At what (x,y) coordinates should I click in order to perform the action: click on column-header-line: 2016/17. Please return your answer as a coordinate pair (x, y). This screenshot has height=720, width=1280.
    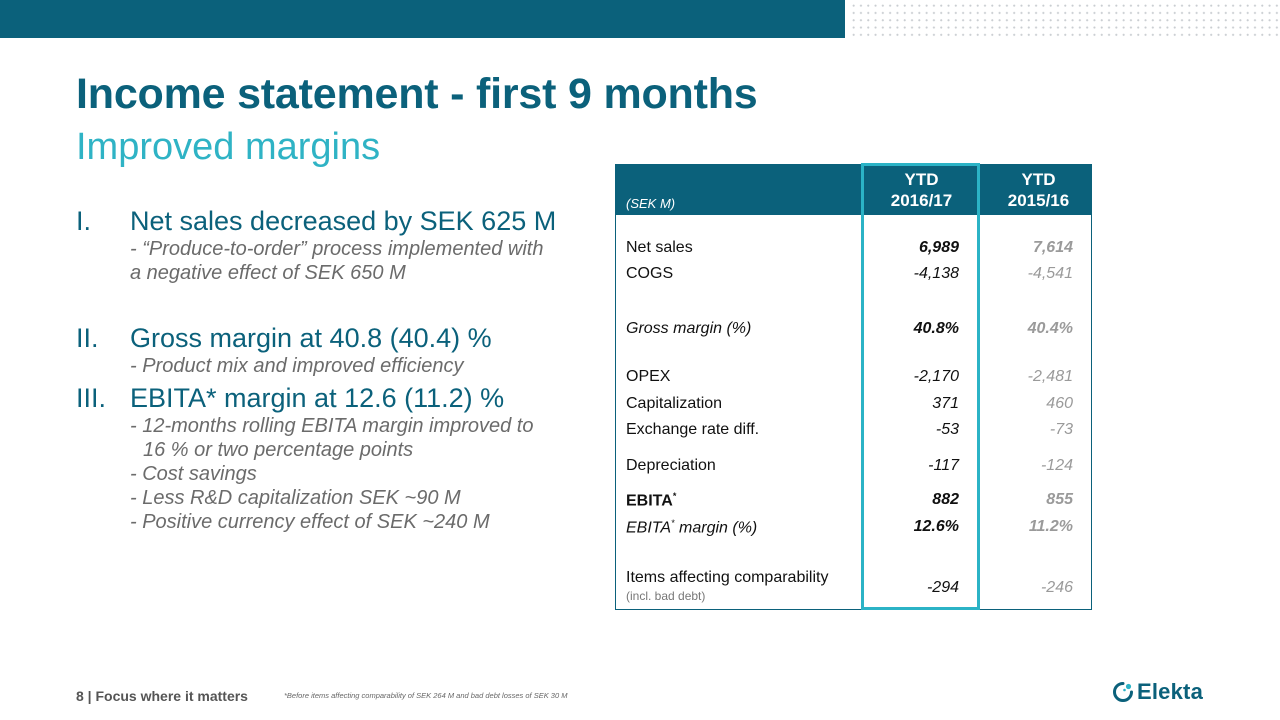
    Looking at the image, I should click on (921, 200).